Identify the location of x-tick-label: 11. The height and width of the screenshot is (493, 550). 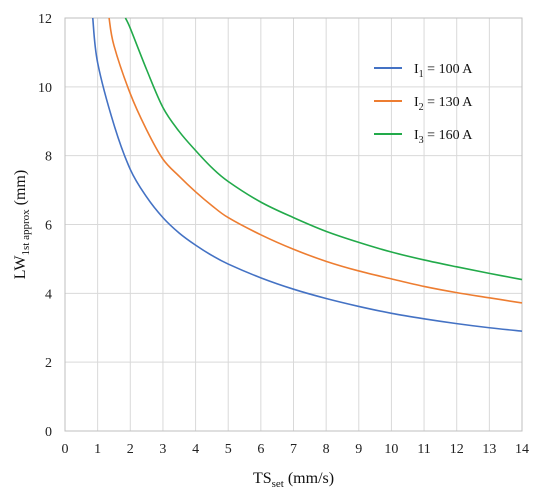
(423, 449).